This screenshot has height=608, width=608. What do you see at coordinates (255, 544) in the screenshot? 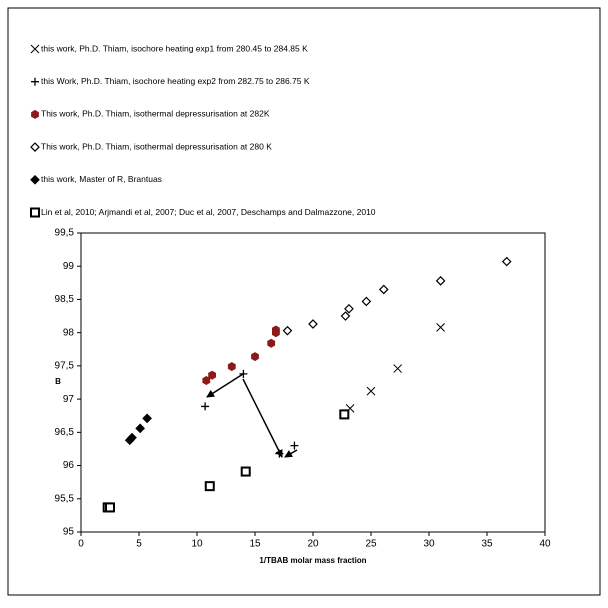
I see `x-tick-label: 15` at bounding box center [255, 544].